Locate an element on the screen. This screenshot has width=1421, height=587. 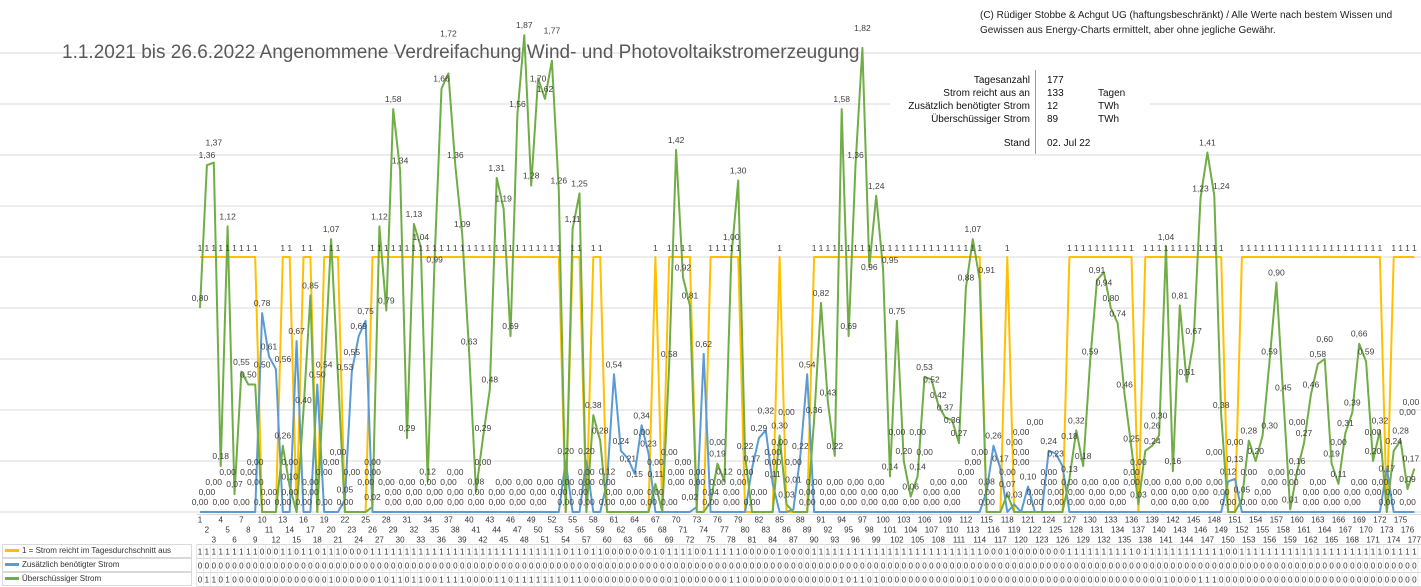
data-label: 0,38 is located at coordinates (593, 405).